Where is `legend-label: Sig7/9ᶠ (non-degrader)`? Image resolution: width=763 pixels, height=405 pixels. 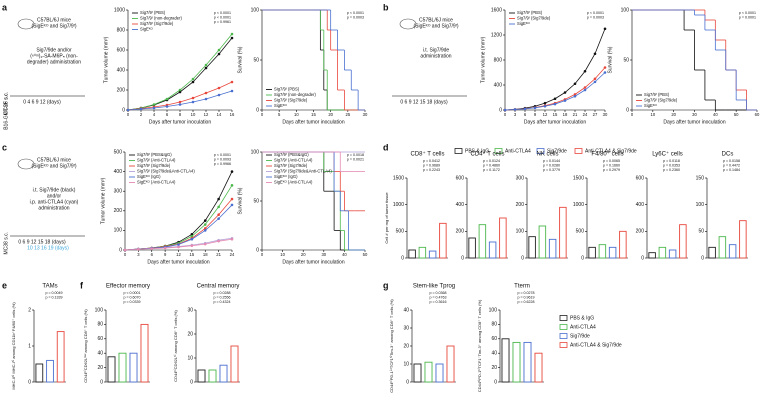
legend-label: Sig7/9ᶠ (non-degrader) is located at coordinates (295, 94).